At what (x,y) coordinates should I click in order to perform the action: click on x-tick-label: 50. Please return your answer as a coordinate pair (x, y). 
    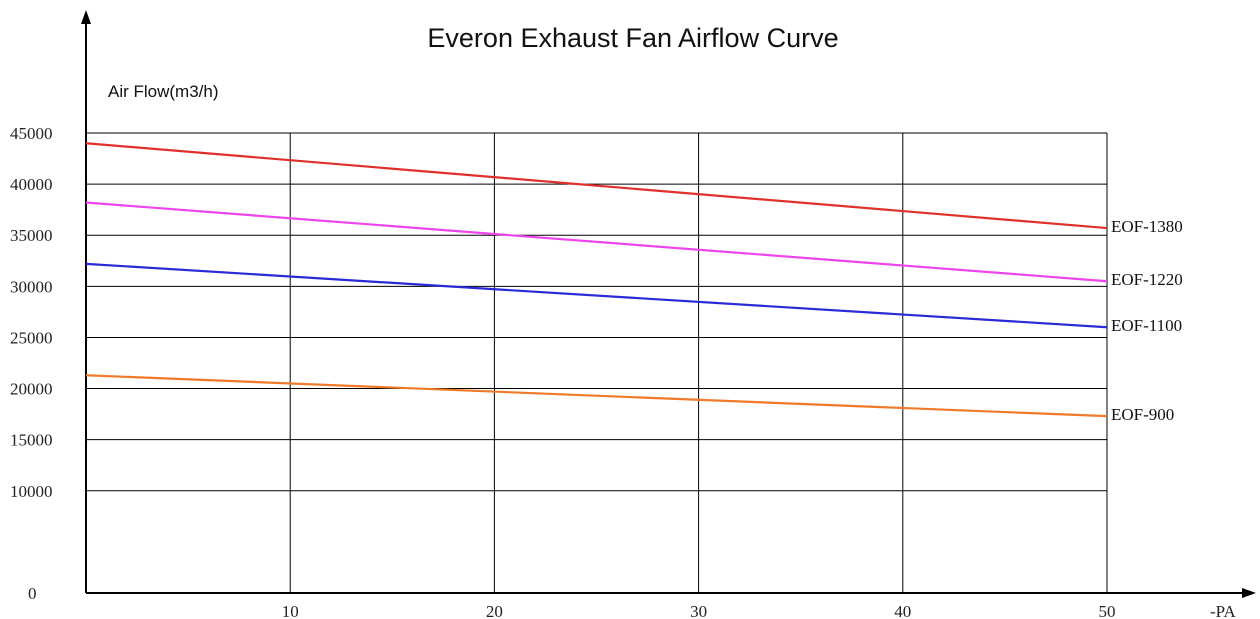
    Looking at the image, I should click on (1107, 610).